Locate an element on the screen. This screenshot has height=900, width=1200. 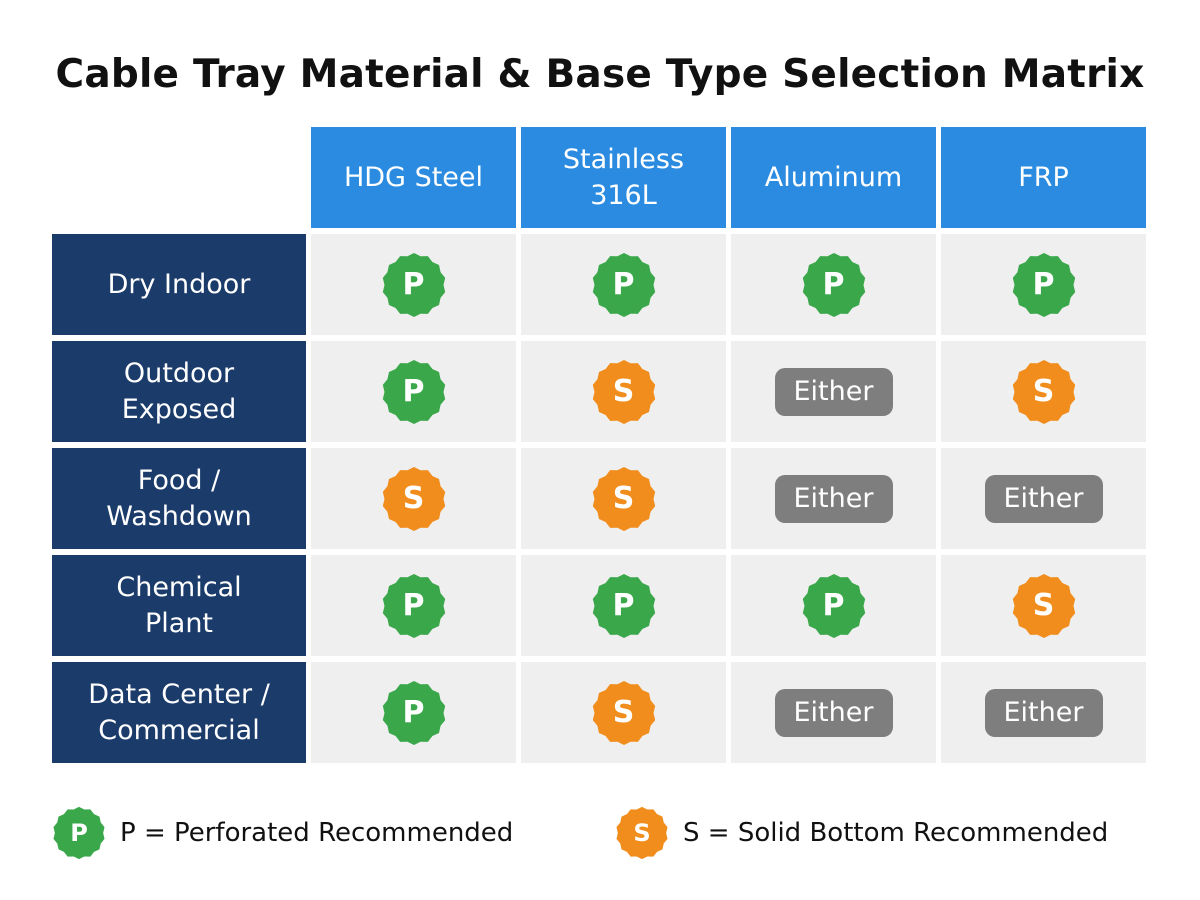
legend-solid-bottom: S S = Solid Bottom Recommended is located at coordinates (861, 833).